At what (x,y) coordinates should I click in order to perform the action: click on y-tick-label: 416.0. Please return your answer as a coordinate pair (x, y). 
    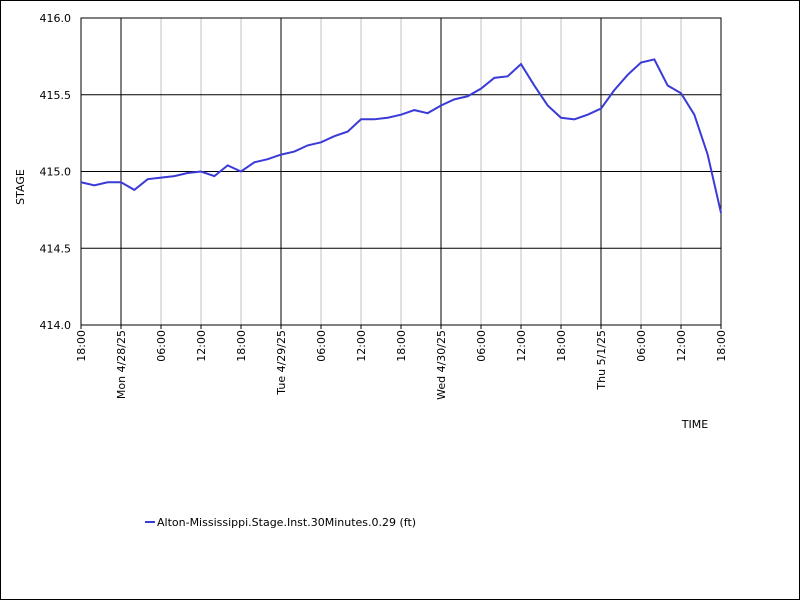
    Looking at the image, I should click on (56, 18).